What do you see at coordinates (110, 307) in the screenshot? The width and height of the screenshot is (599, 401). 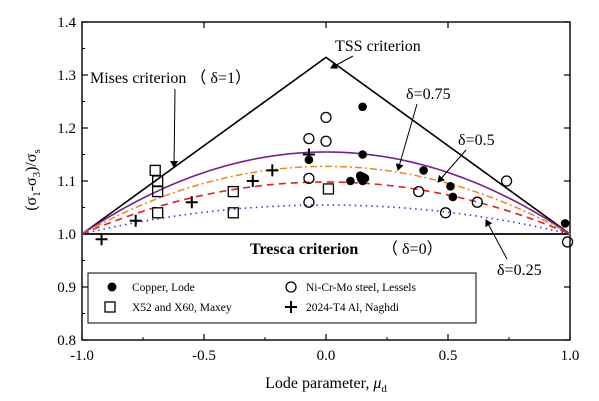 I see `legend-marker-open-square` at bounding box center [110, 307].